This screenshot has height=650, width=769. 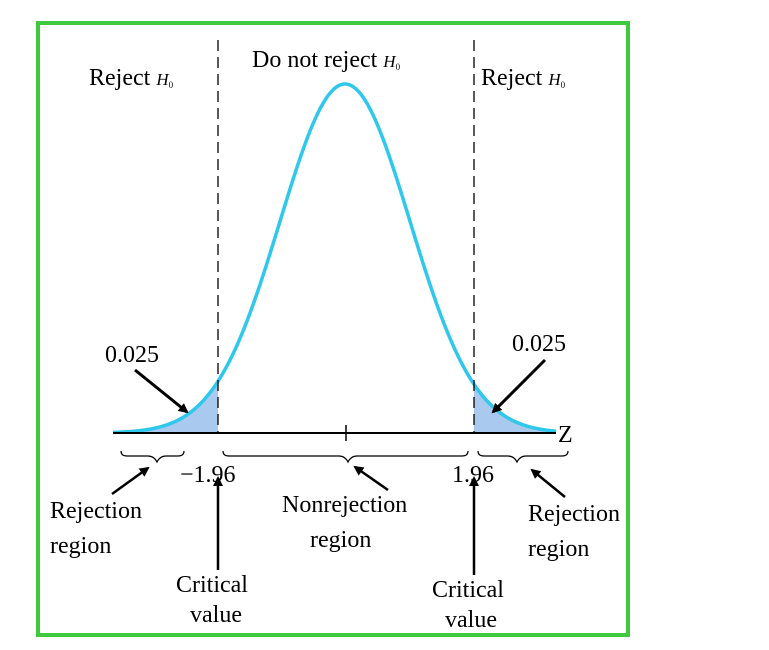 I want to click on left-region-brace, so click(x=152, y=457).